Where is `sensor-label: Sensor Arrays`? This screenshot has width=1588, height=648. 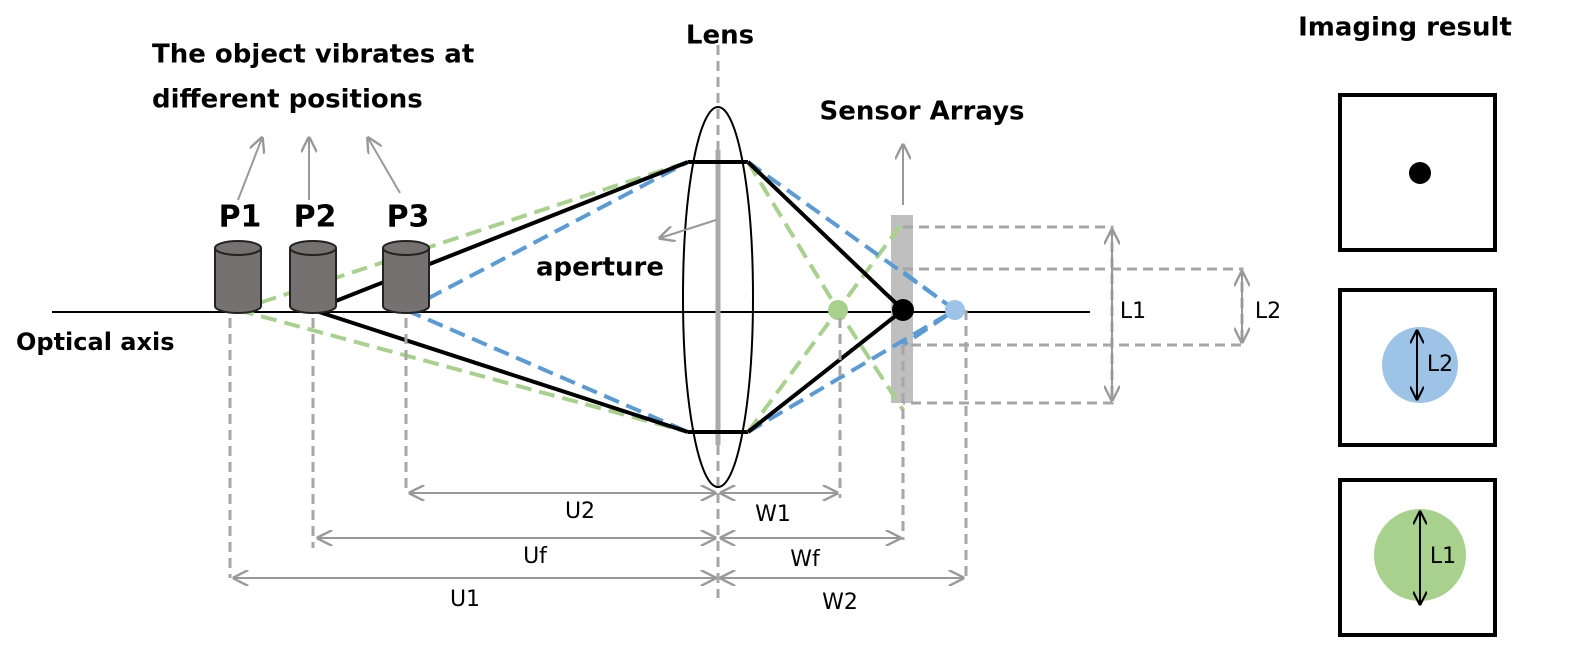
sensor-label: Sensor Arrays is located at coordinates (921, 112).